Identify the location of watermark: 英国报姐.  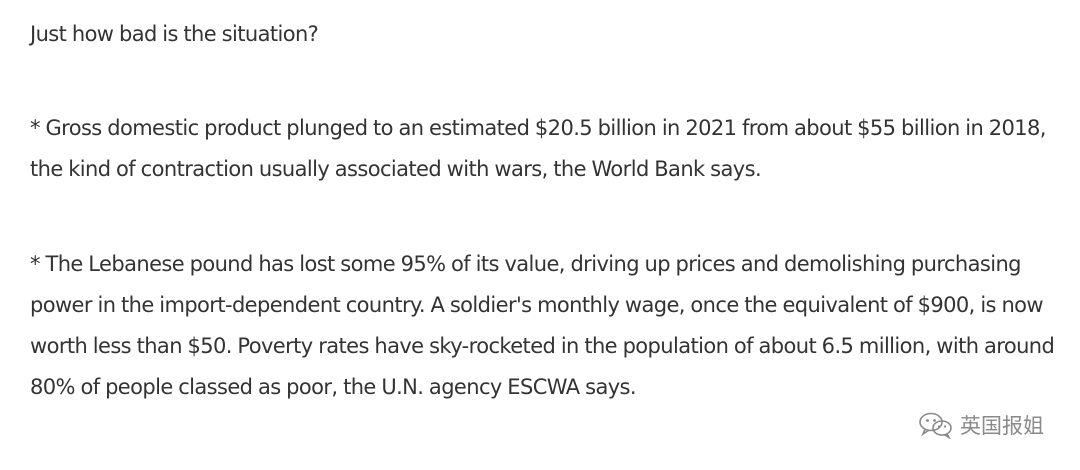
(981, 425).